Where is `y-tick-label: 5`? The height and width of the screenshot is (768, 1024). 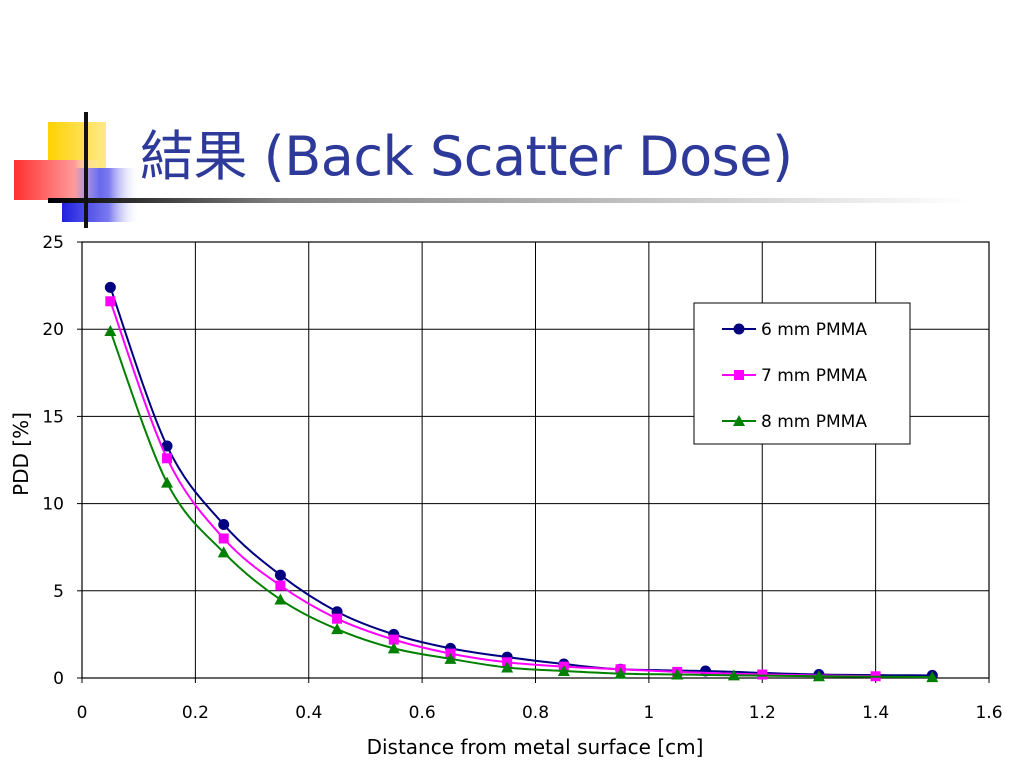
y-tick-label: 5 is located at coordinates (58, 592).